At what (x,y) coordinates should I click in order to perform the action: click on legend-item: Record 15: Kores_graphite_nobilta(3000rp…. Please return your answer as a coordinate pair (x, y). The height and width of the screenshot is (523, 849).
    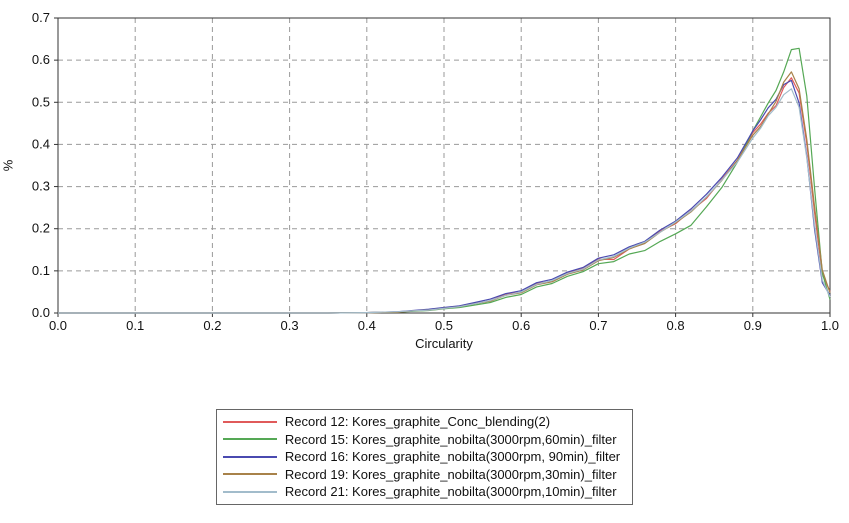
    Looking at the image, I should click on (421, 440).